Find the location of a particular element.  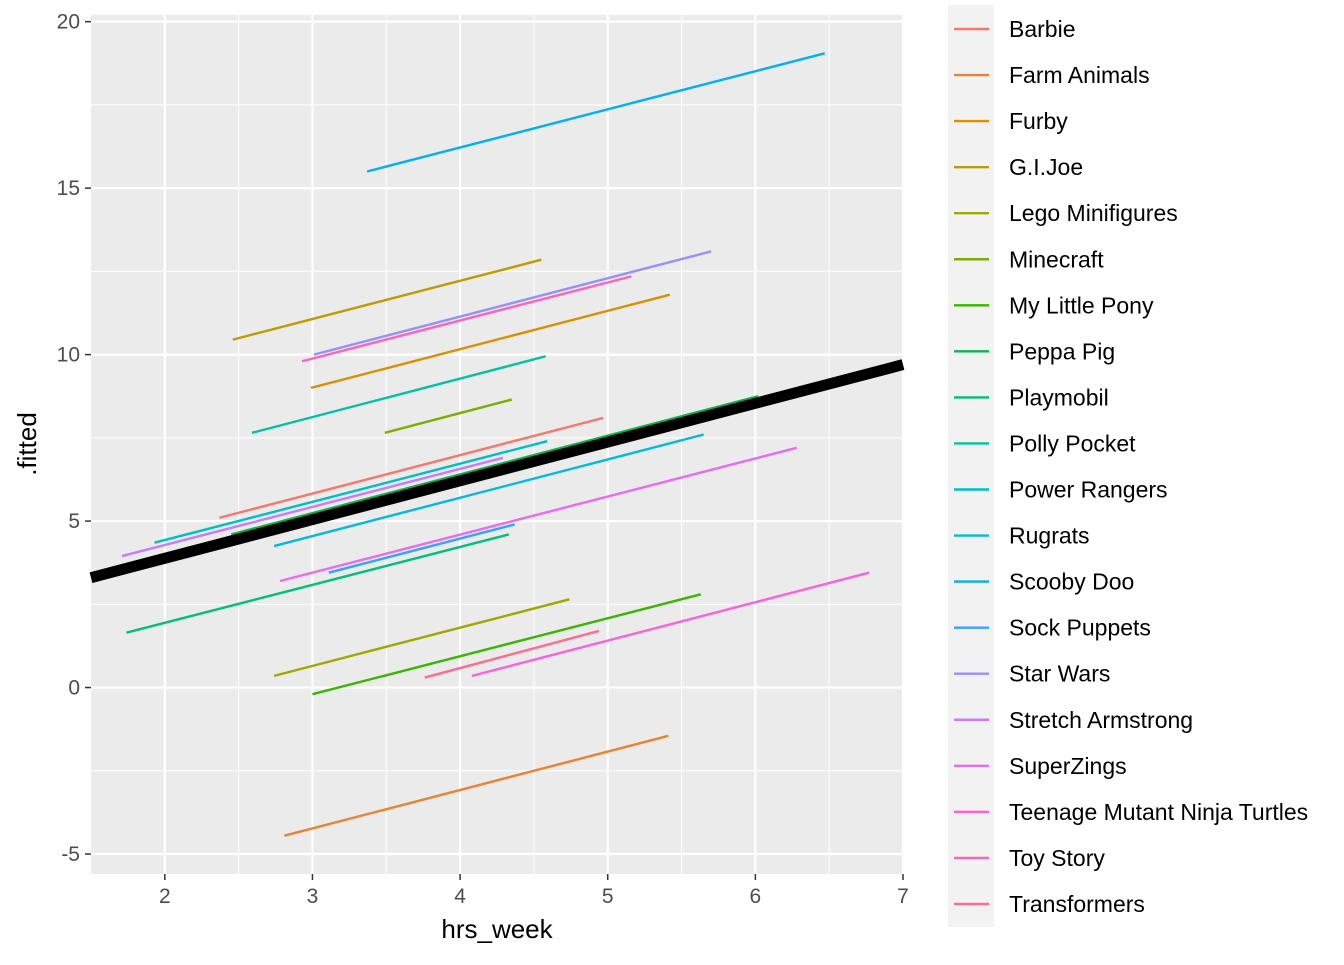

legend-item: Polly Pocket is located at coordinates (1045, 443).